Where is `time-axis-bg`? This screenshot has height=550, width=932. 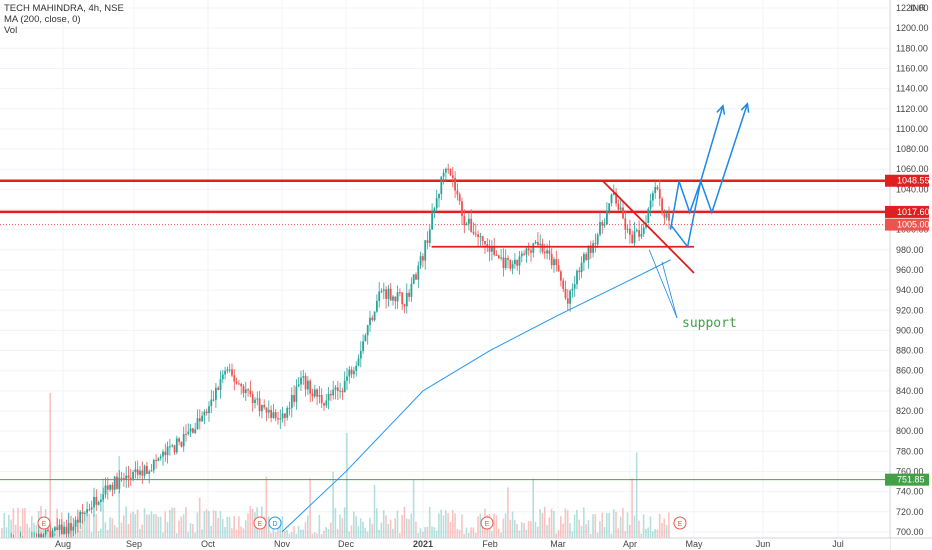
time-axis-bg is located at coordinates (445, 544).